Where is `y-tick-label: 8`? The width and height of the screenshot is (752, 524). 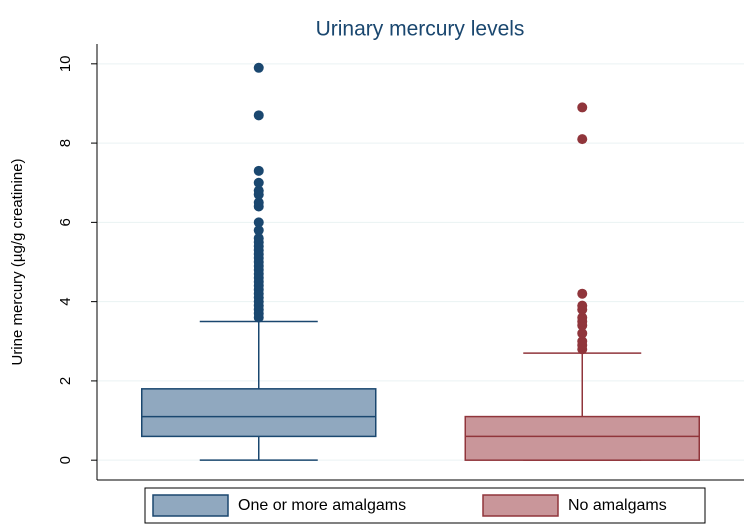
y-tick-label: 8 is located at coordinates (65, 143).